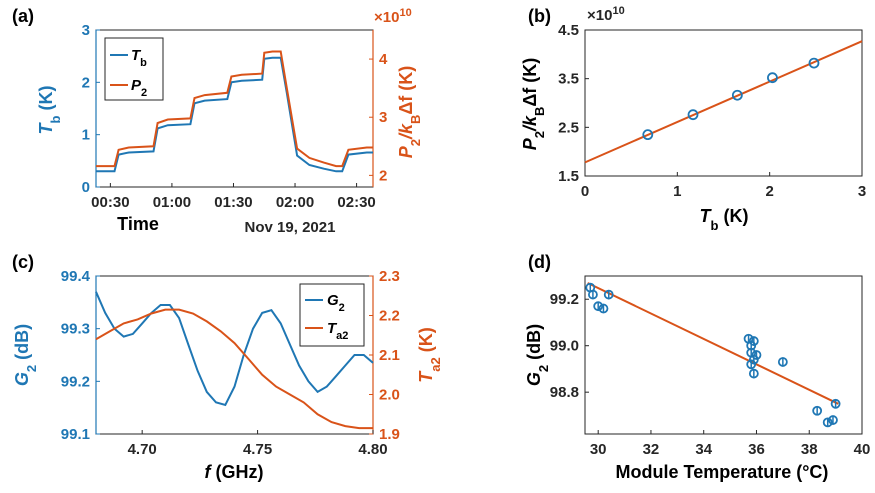  Describe the element at coordinates (75, 381) in the screenshot. I see `ytick-label-left-c: 99.2` at that location.